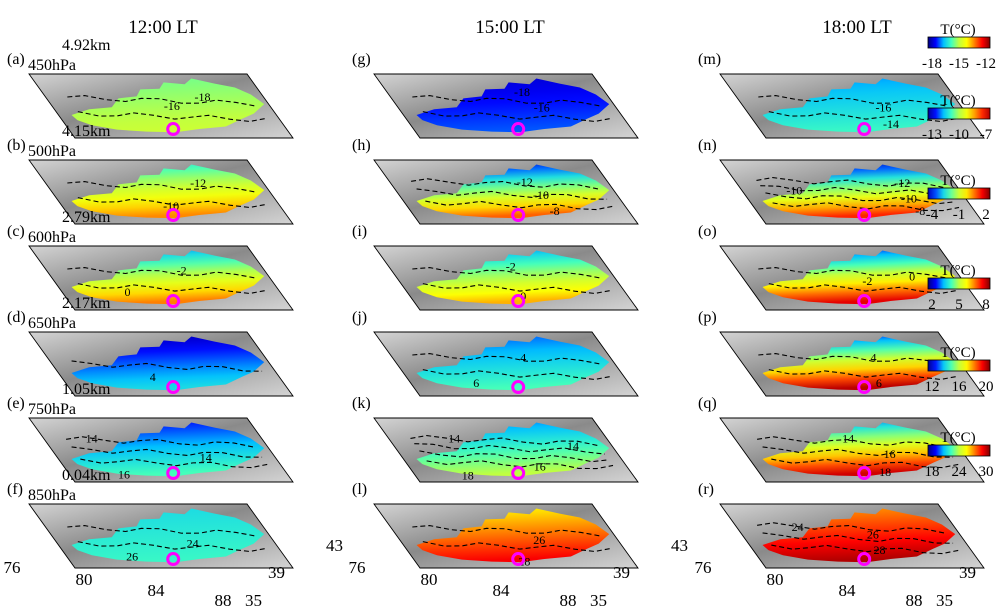 The image size is (1003, 610). Describe the element at coordinates (359, 489) in the screenshot. I see `panel-label: (l)` at that location.